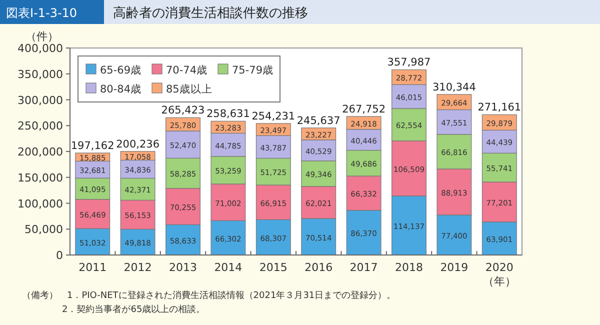  I want to click on x-tick-label: 2019, so click(454, 267).